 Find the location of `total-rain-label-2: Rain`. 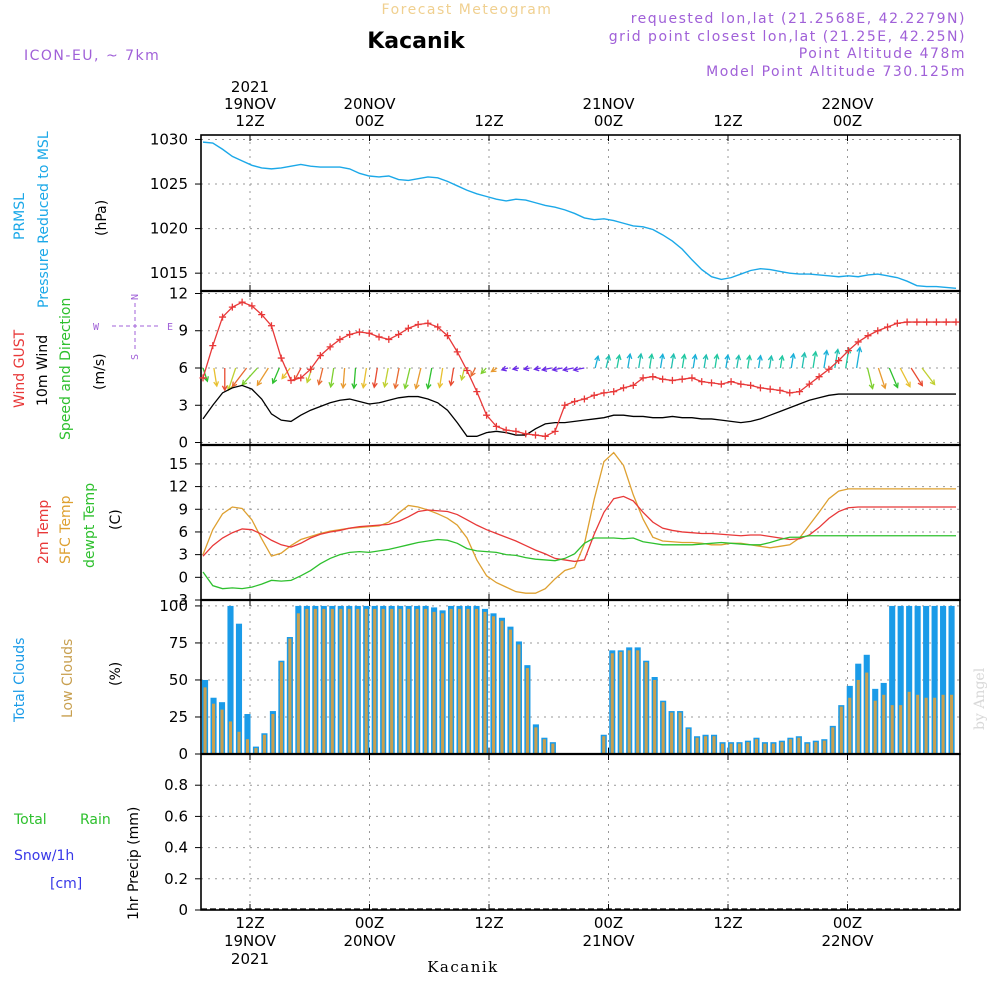

total-rain-label-2: Rain is located at coordinates (95, 820).